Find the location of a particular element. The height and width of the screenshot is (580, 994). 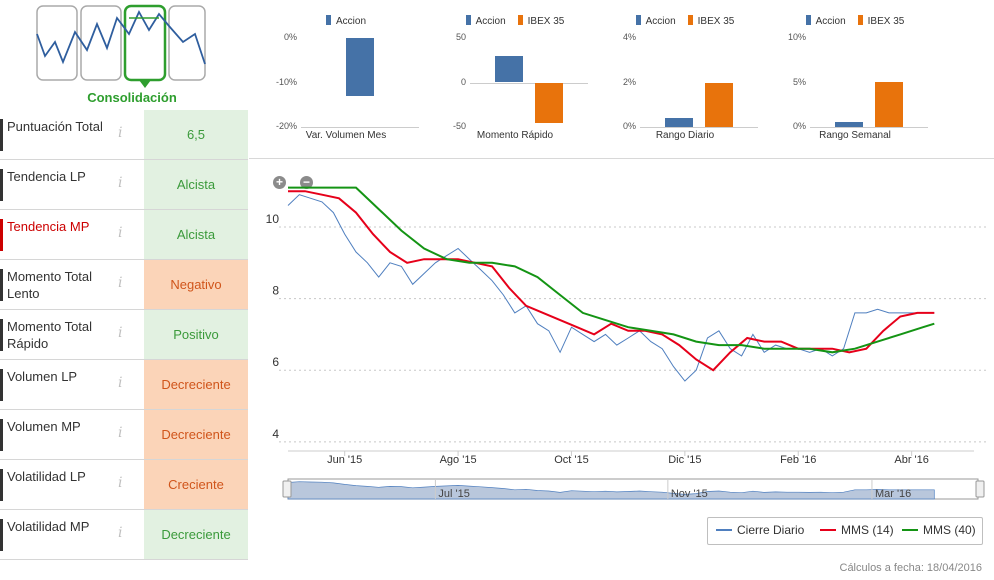

mini-chart-title: Rango Semanal is located at coordinates (855, 135).